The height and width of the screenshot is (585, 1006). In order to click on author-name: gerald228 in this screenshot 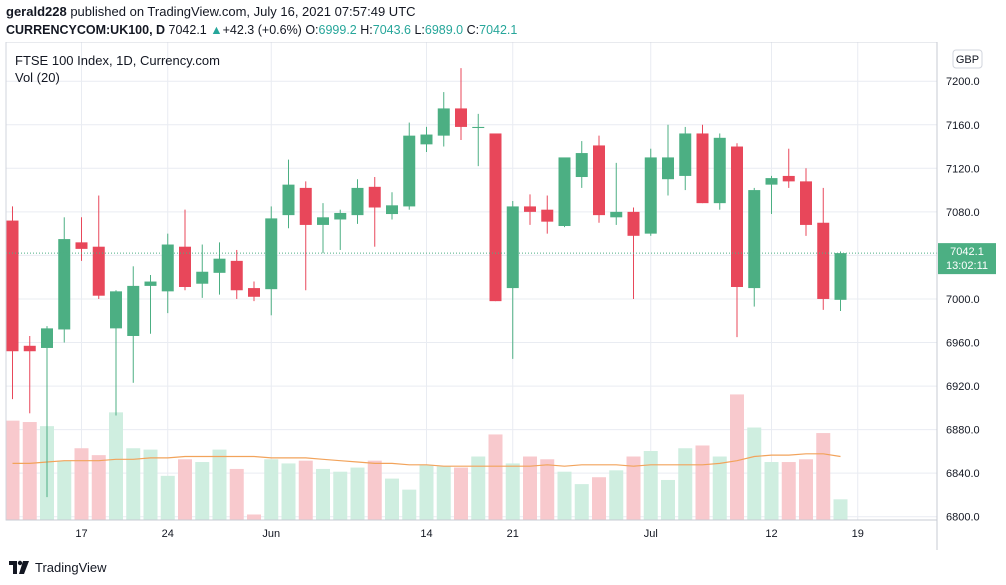, I will do `click(36, 11)`.